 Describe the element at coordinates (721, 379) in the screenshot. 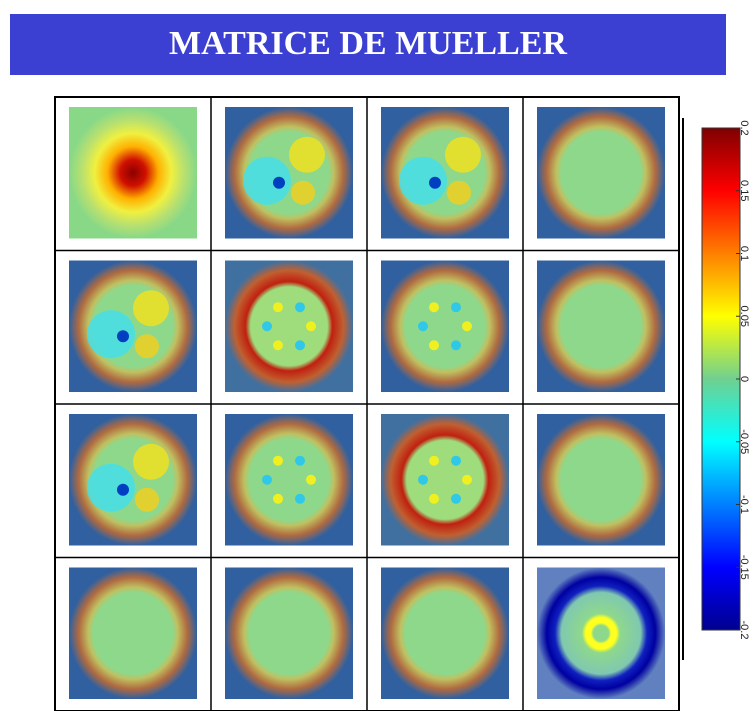

I see `colorbar` at that location.